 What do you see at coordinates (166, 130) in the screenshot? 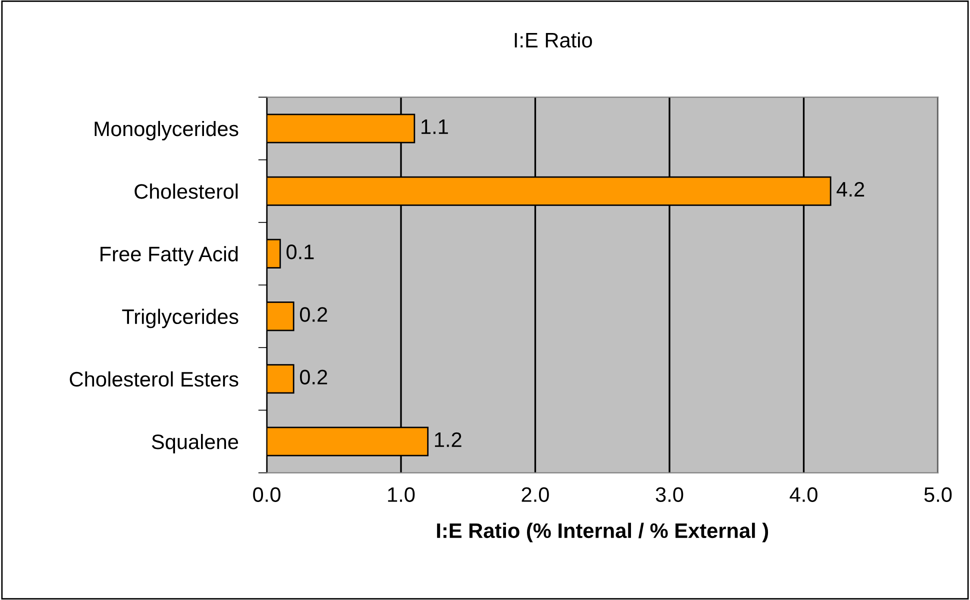
I see `y-tick-label: Monoglycerides` at bounding box center [166, 130].